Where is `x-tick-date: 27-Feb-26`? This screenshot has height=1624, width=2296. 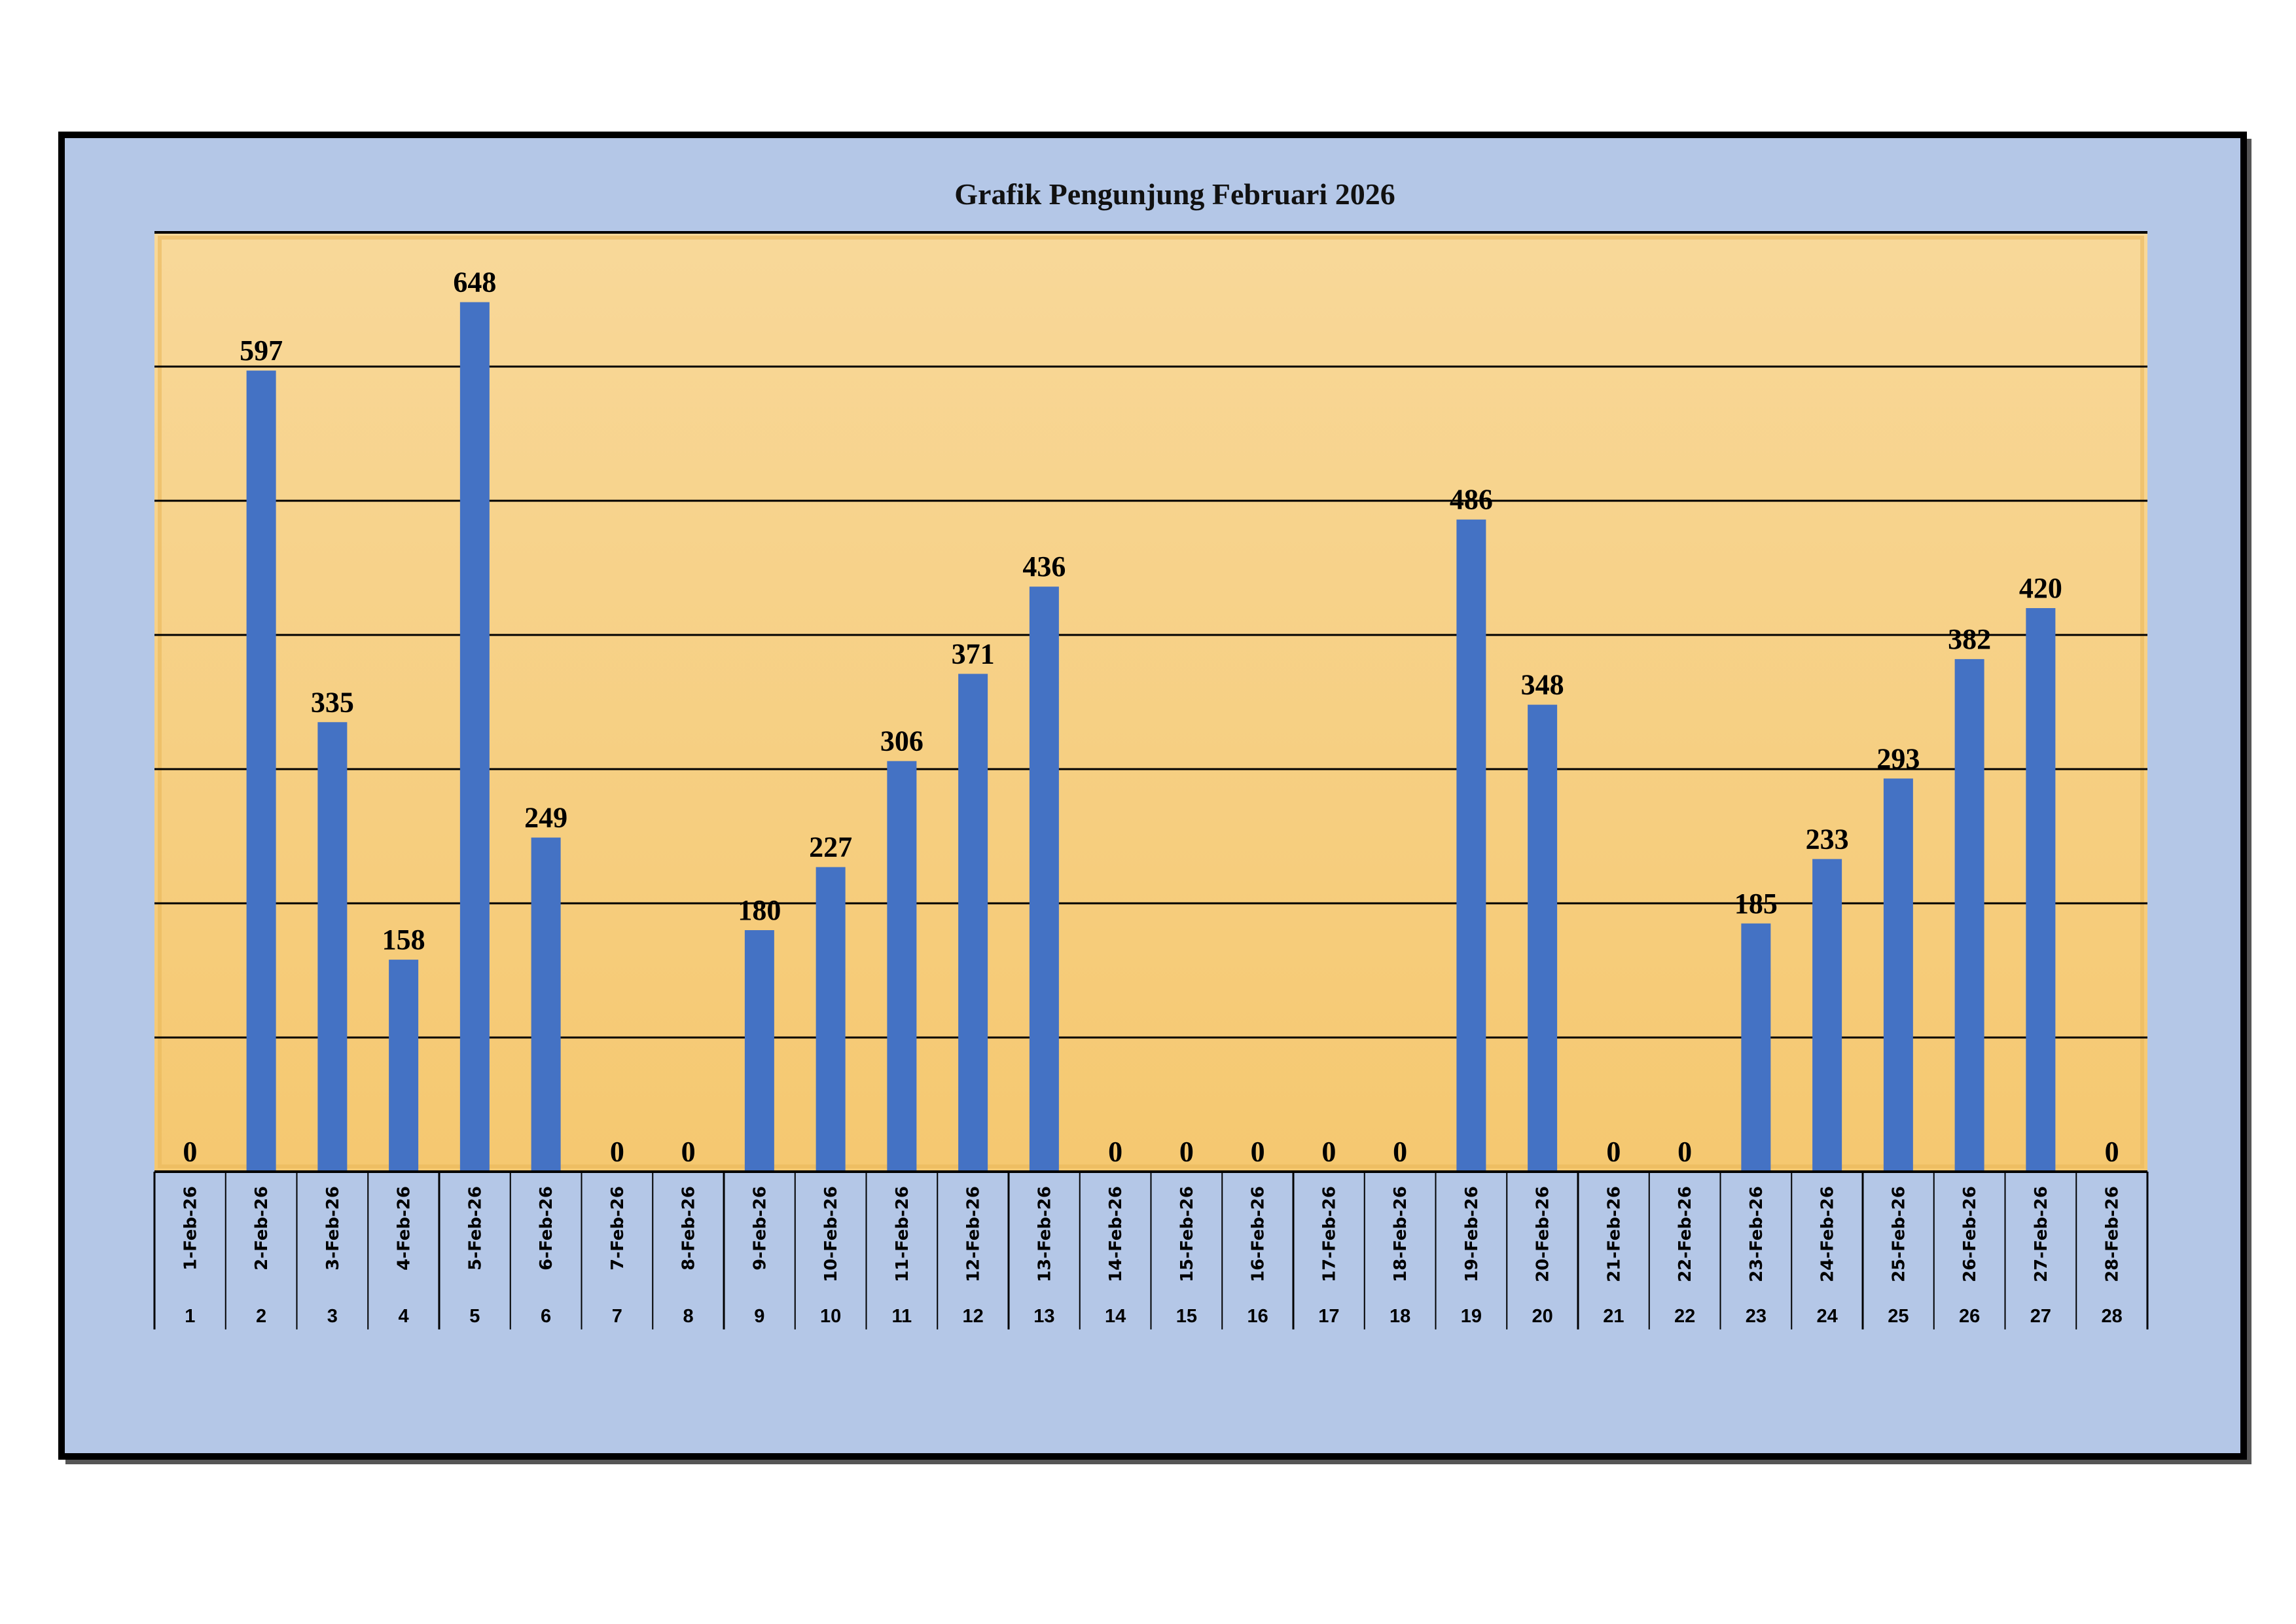
x-tick-date: 27-Feb-26 is located at coordinates (2041, 1234).